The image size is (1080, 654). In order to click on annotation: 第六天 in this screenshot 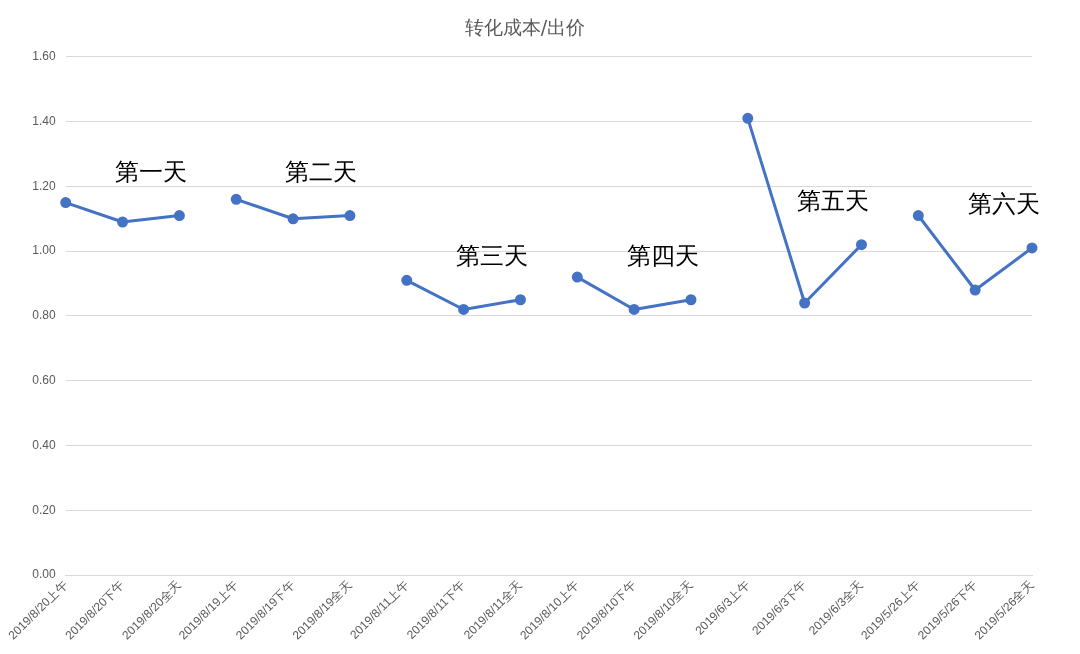, I will do `click(1003, 204)`.